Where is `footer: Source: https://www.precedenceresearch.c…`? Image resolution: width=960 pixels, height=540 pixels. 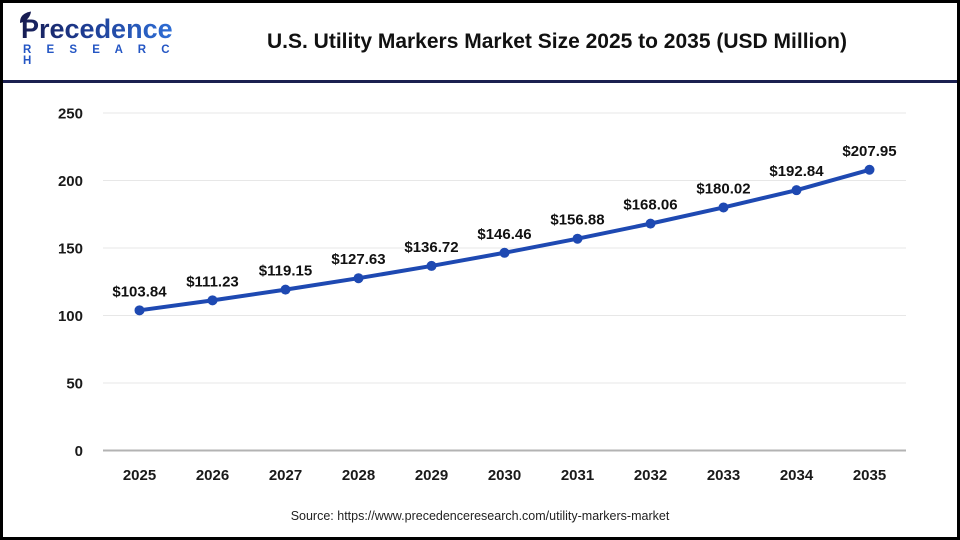 footer: Source: https://www.precedenceresearch.c… is located at coordinates (480, 522).